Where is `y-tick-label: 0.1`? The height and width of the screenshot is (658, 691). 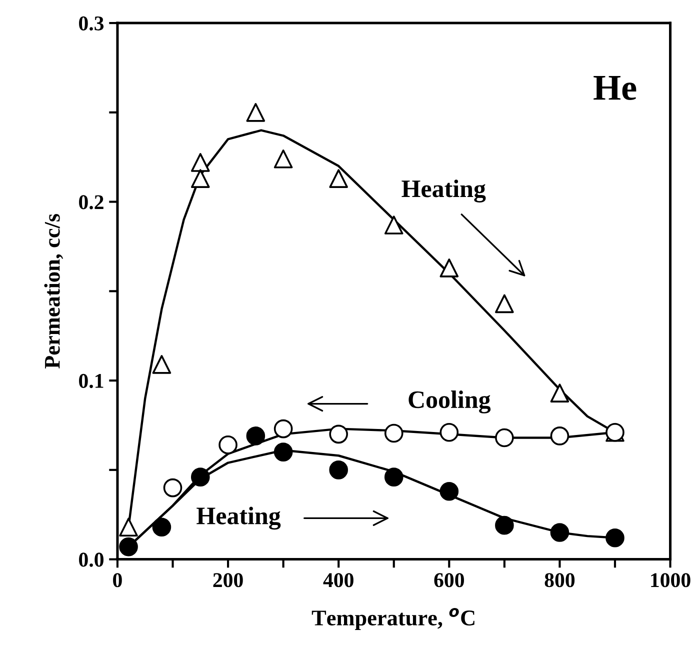 y-tick-label: 0.1 is located at coordinates (91, 381).